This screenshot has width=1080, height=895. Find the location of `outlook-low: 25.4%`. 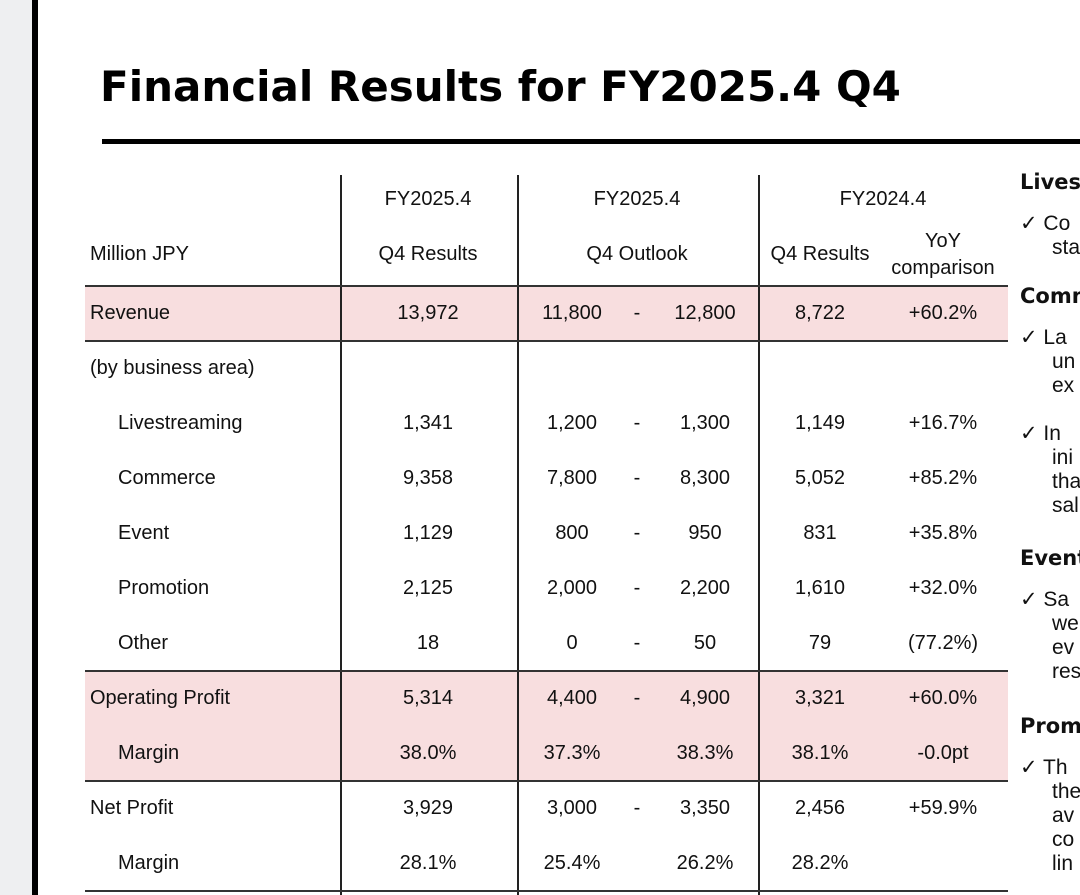

outlook-low: 25.4% is located at coordinates (572, 863).